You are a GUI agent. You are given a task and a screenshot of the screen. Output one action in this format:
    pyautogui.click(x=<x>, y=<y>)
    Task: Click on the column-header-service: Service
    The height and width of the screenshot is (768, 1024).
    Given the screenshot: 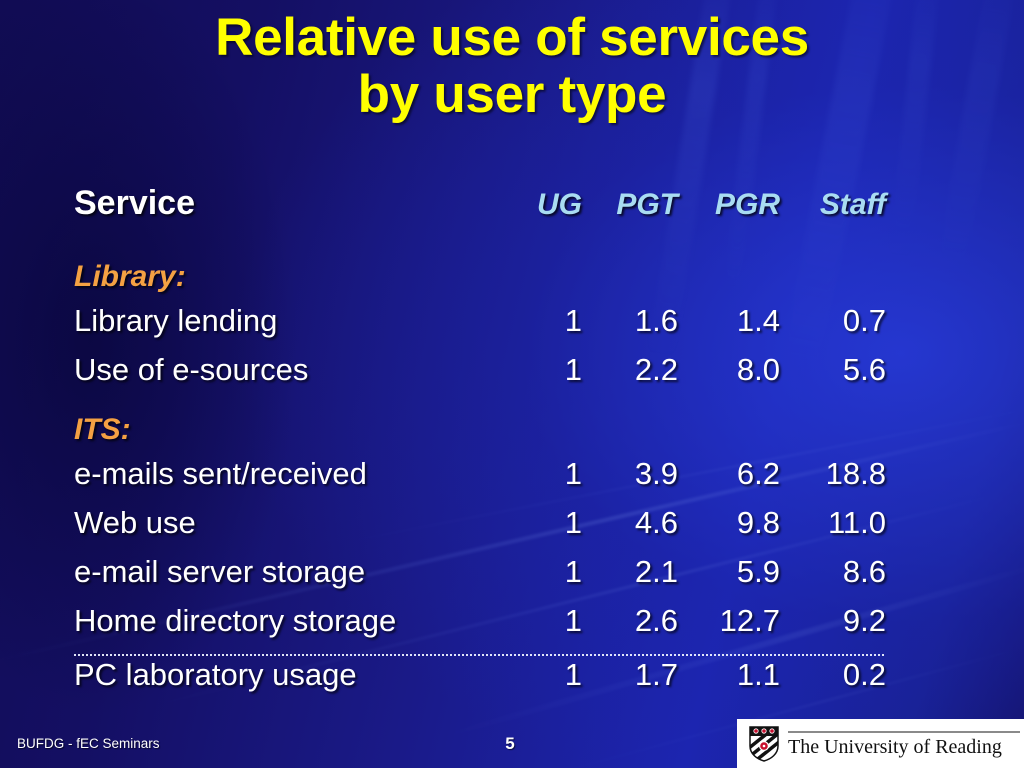 What is the action you would take?
    pyautogui.click(x=134, y=203)
    